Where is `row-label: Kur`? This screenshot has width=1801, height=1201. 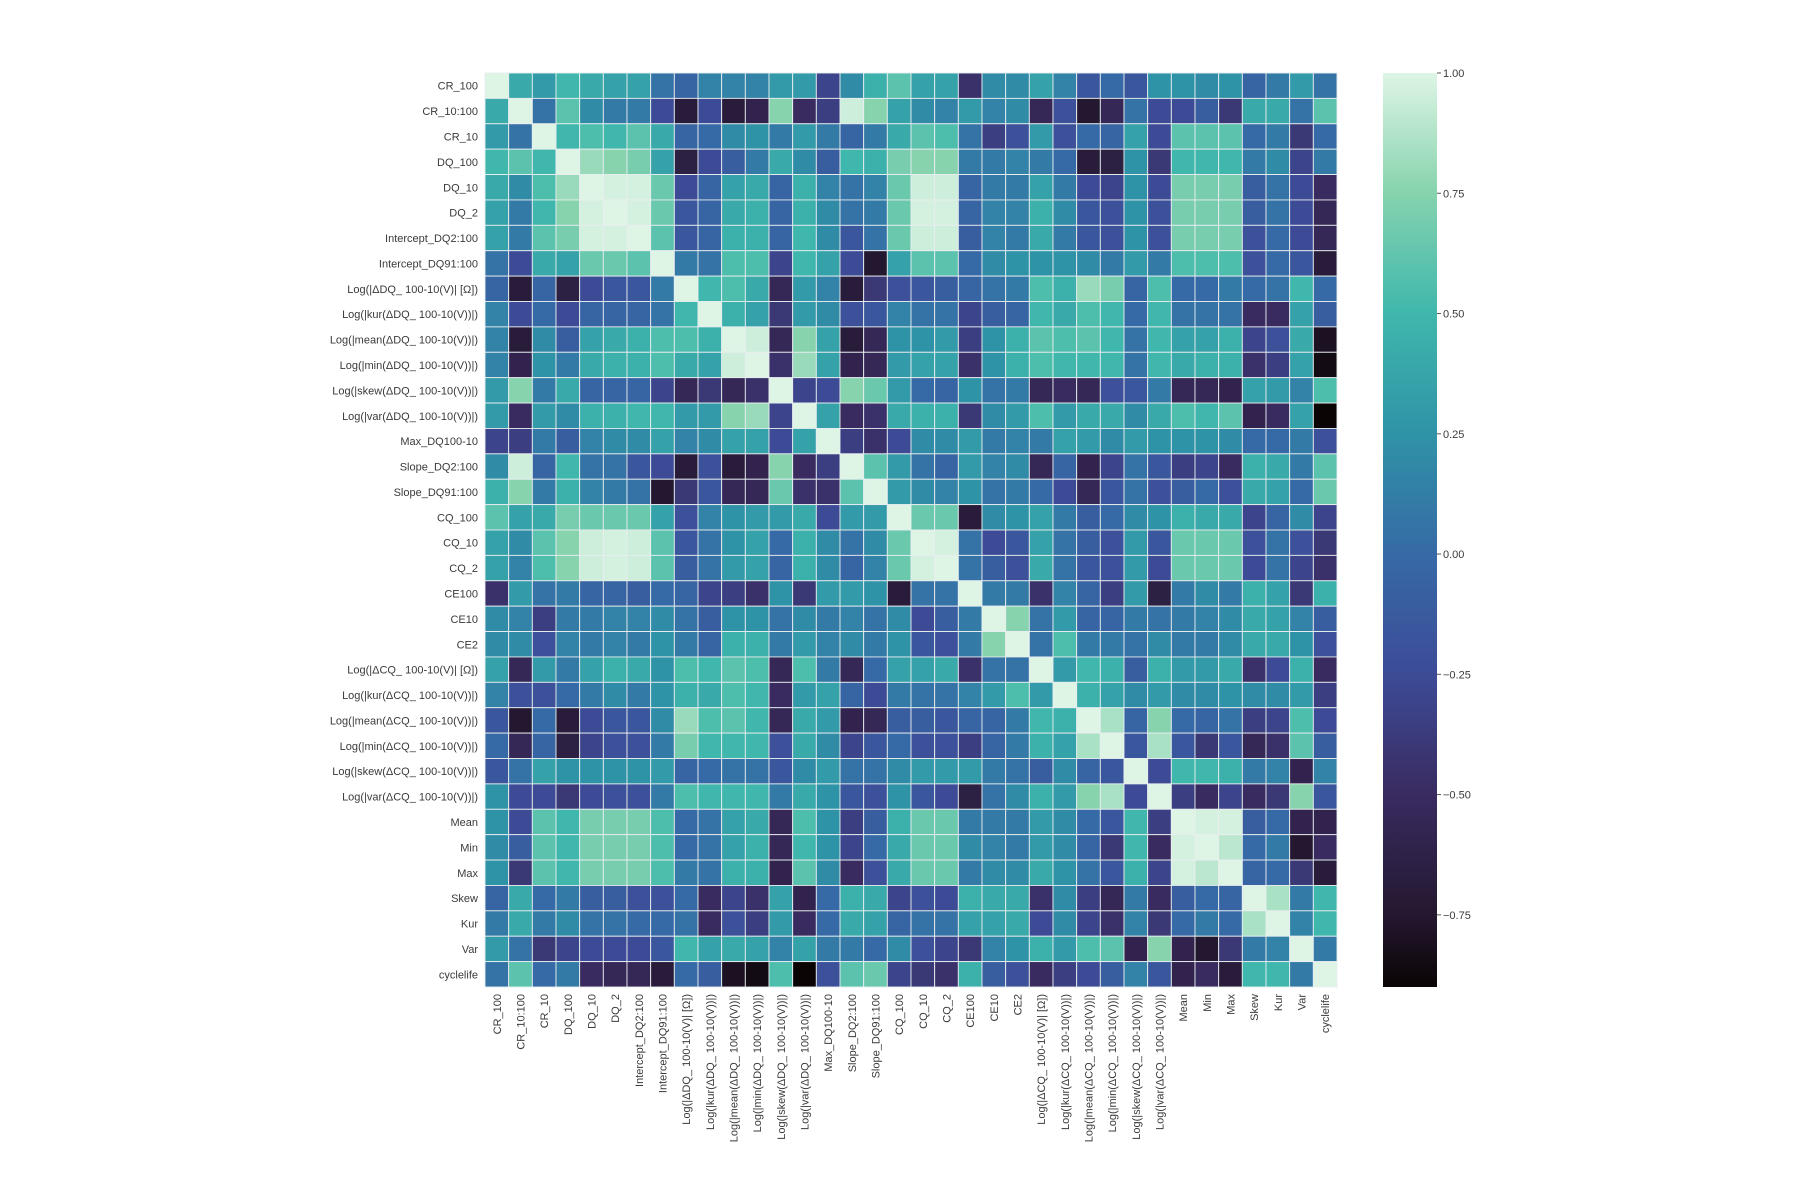 row-label: Kur is located at coordinates (469, 925).